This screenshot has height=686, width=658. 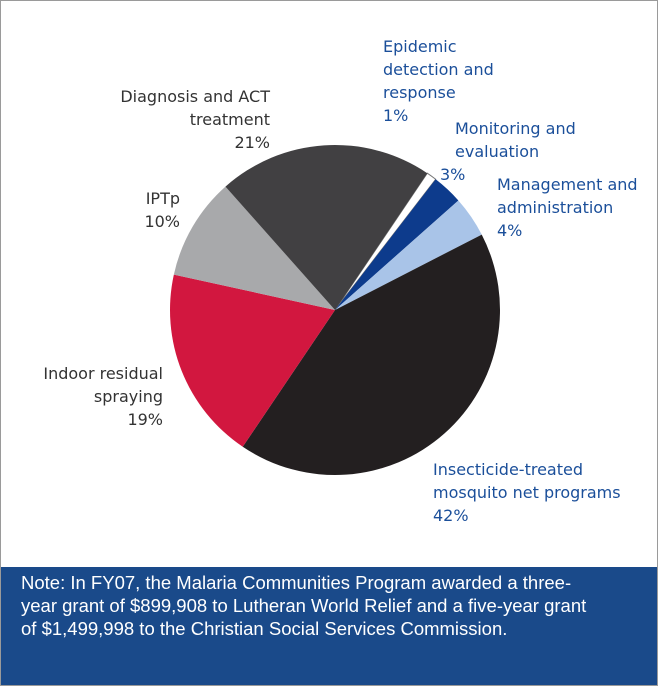 What do you see at coordinates (510, 230) in the screenshot?
I see `slice-value: 4%` at bounding box center [510, 230].